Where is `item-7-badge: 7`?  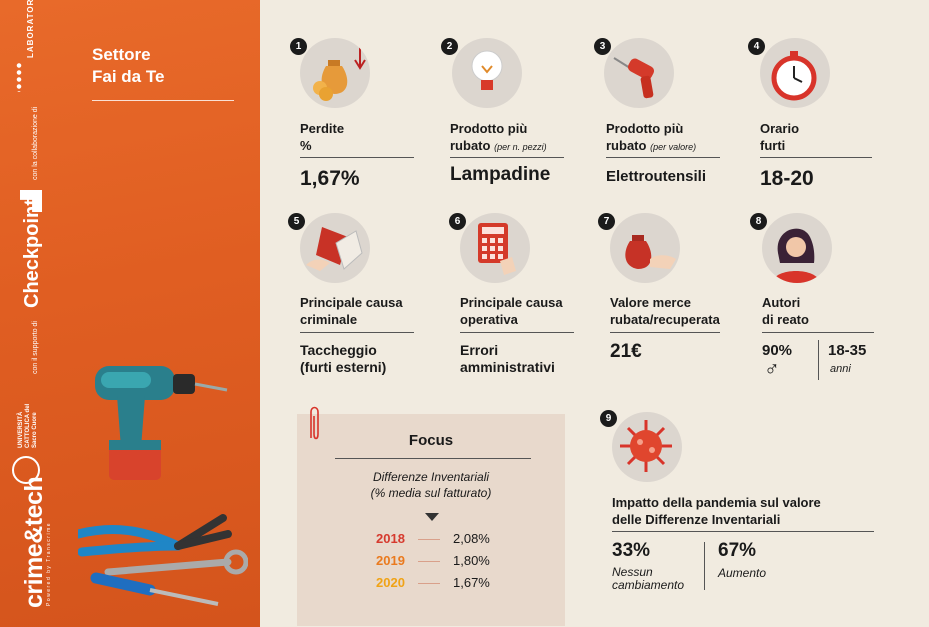
item-7-badge: 7 is located at coordinates (606, 221).